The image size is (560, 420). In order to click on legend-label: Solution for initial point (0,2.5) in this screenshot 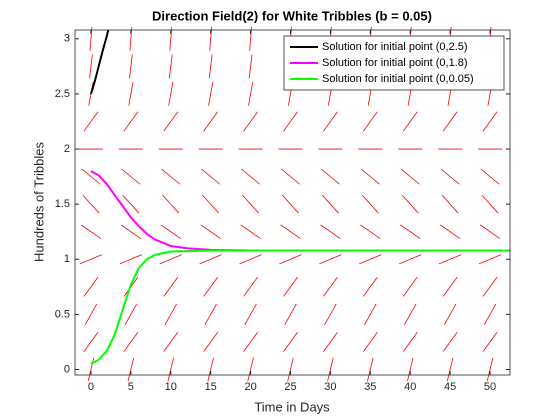, I will do `click(395, 47)`.